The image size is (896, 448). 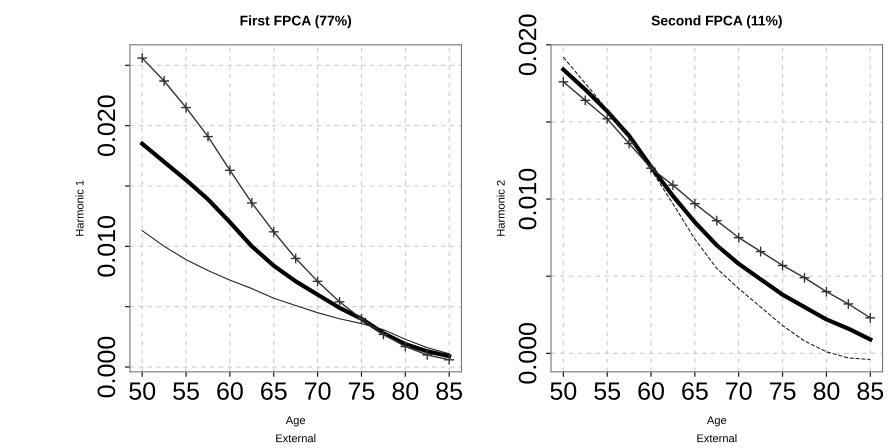 I want to click on chart-title: Second FPCA (11%), so click(x=716, y=21).